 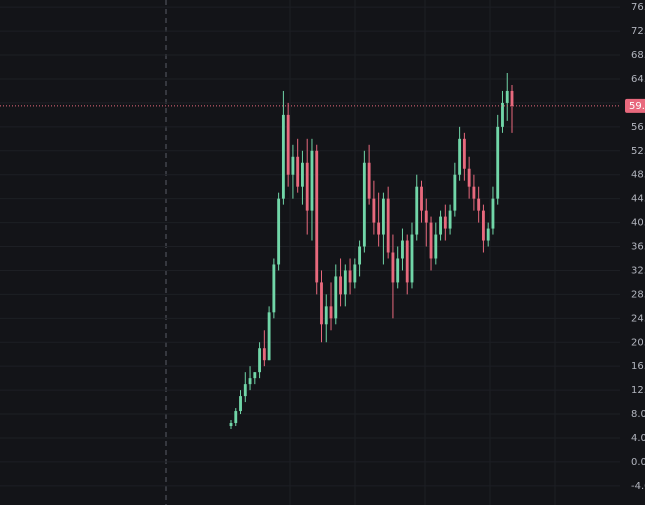 I want to click on y-tick-label: 32.00, so click(x=638, y=270).